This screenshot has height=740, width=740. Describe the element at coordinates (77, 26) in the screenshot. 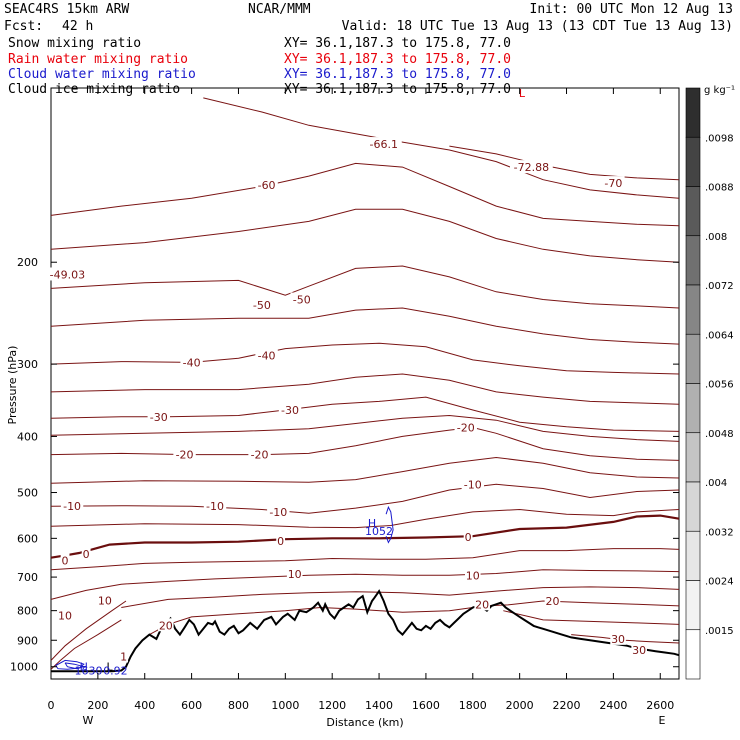

I see `fcst-value: 42 h` at that location.